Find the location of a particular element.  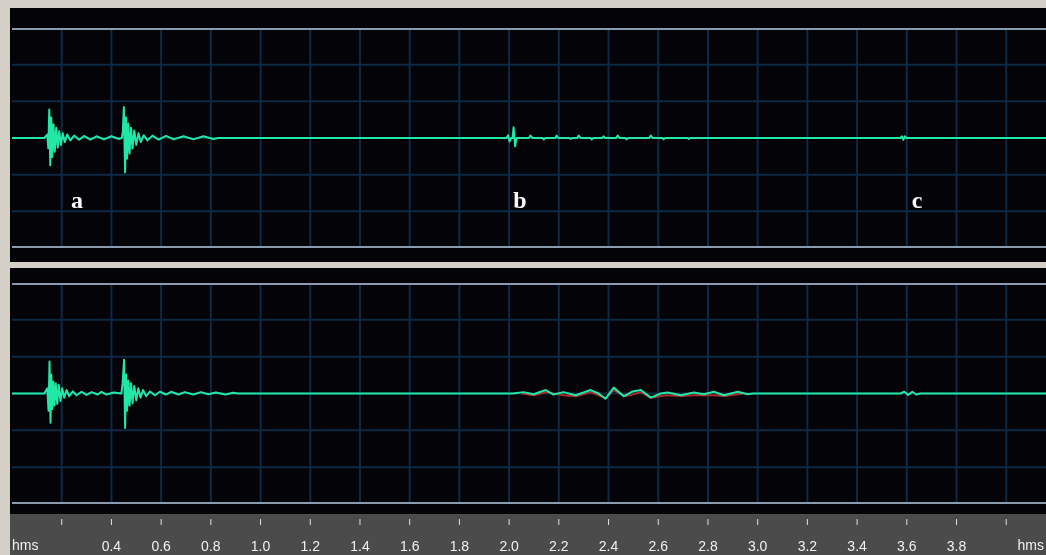

x-tick-label: 0.8 is located at coordinates (211, 546).